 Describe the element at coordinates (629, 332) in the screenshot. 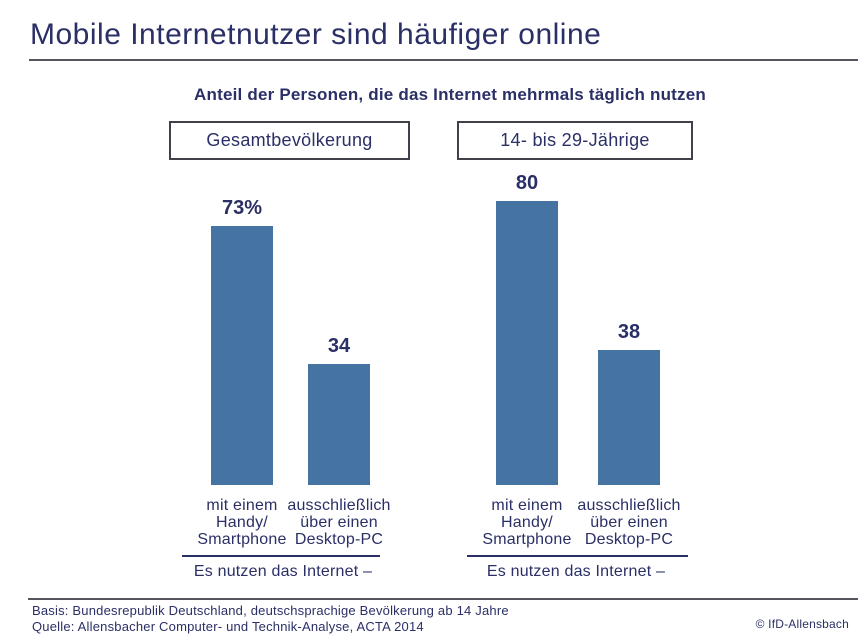

I see `bar-value-label: 38` at that location.